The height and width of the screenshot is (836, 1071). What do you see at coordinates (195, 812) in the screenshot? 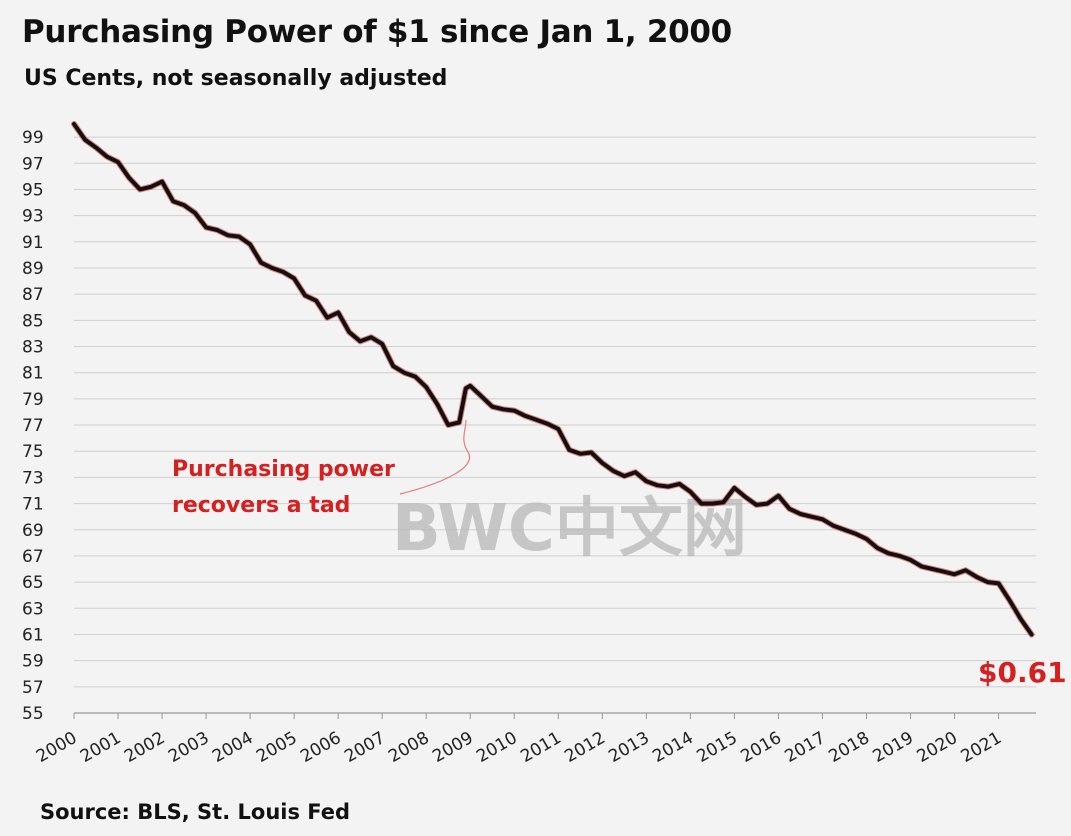
I see `source-note: Source: BLS, St. Louis Fed` at bounding box center [195, 812].